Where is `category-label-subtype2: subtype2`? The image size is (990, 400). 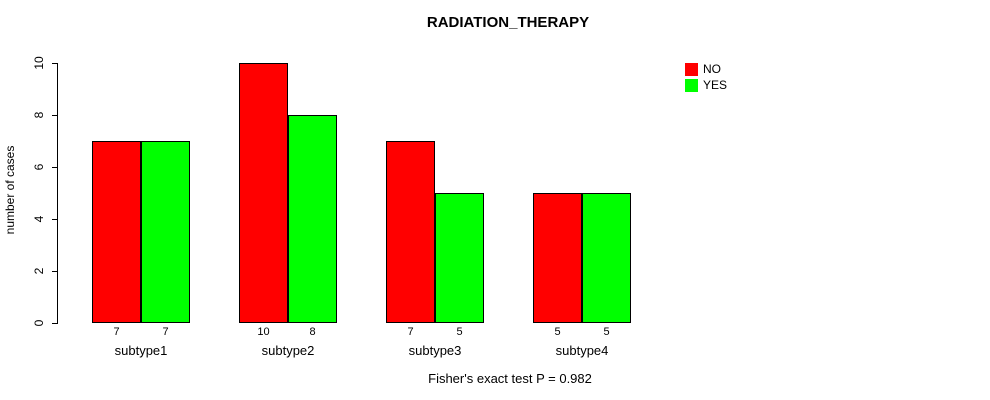
category-label-subtype2: subtype2 is located at coordinates (288, 350).